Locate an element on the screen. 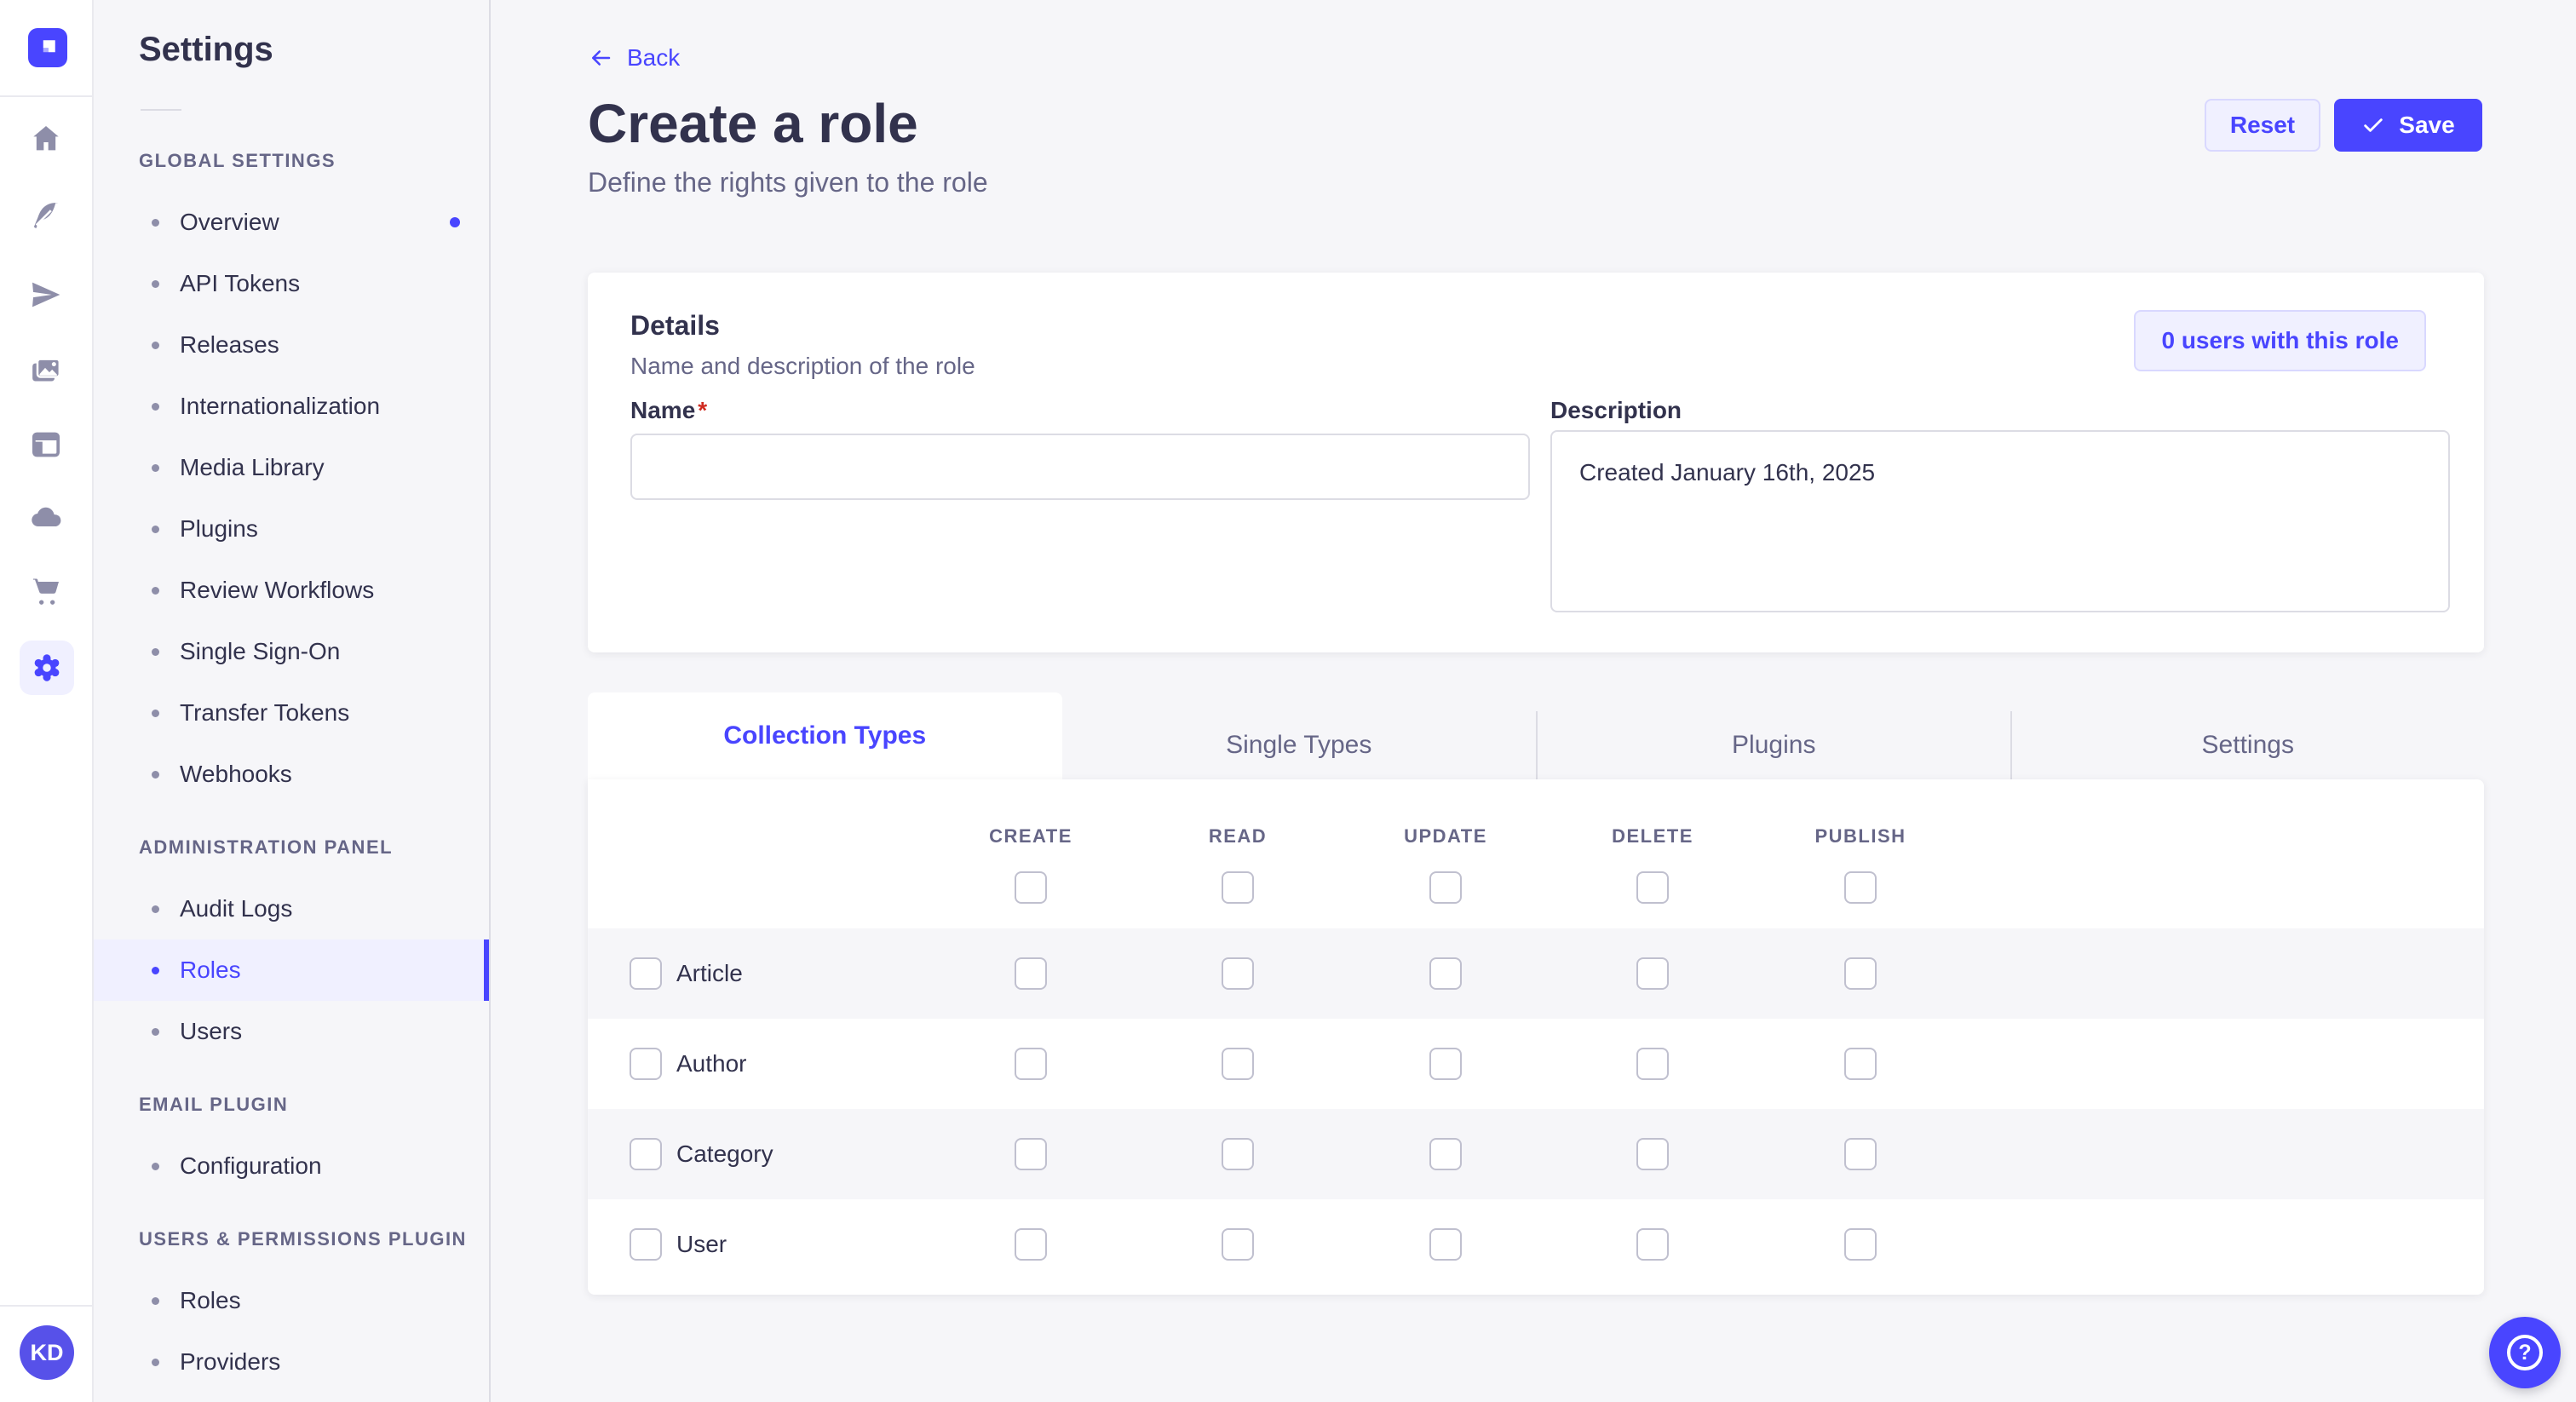 The width and height of the screenshot is (2576, 1402). article-delete-checkbox is located at coordinates (1653, 973).